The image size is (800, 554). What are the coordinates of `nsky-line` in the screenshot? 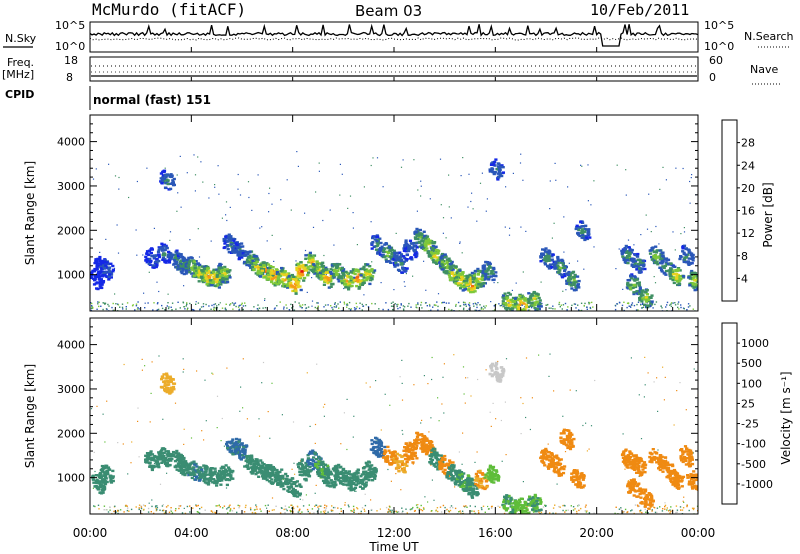 It's located at (394, 35).